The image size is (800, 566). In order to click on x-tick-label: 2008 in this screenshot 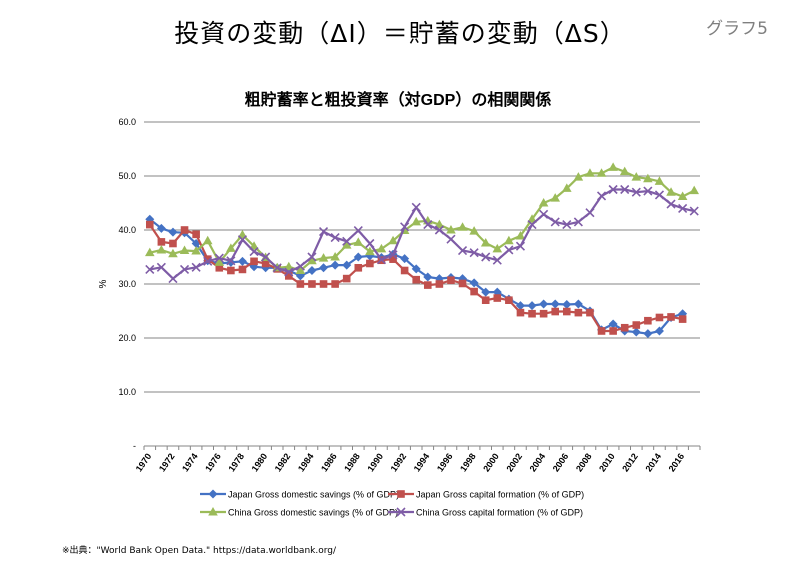, I will do `click(584, 462)`.